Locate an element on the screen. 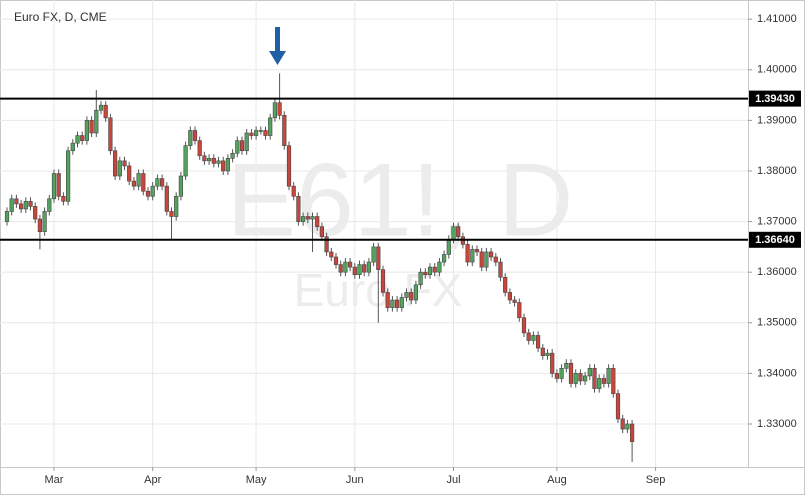 The image size is (805, 495). chart-title: Euro FX, D, CME is located at coordinates (60, 17).